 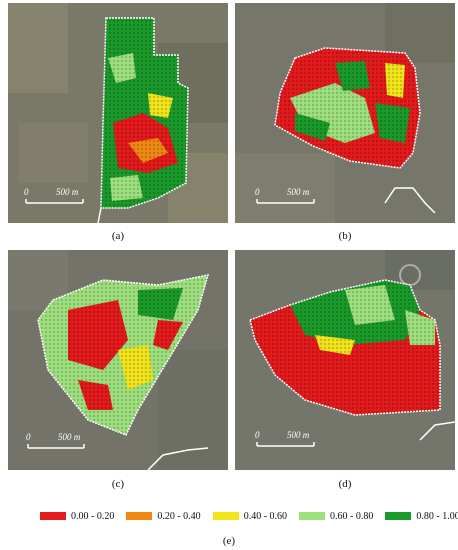 I want to click on legend-item: 0.60 - 0.80, so click(x=336, y=516).